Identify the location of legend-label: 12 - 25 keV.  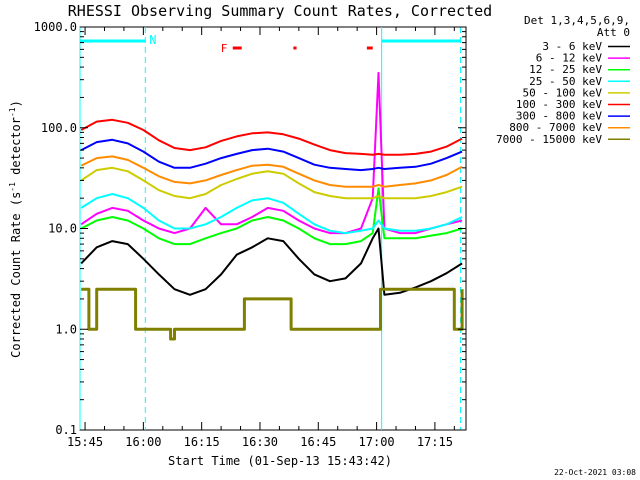
(565, 69).